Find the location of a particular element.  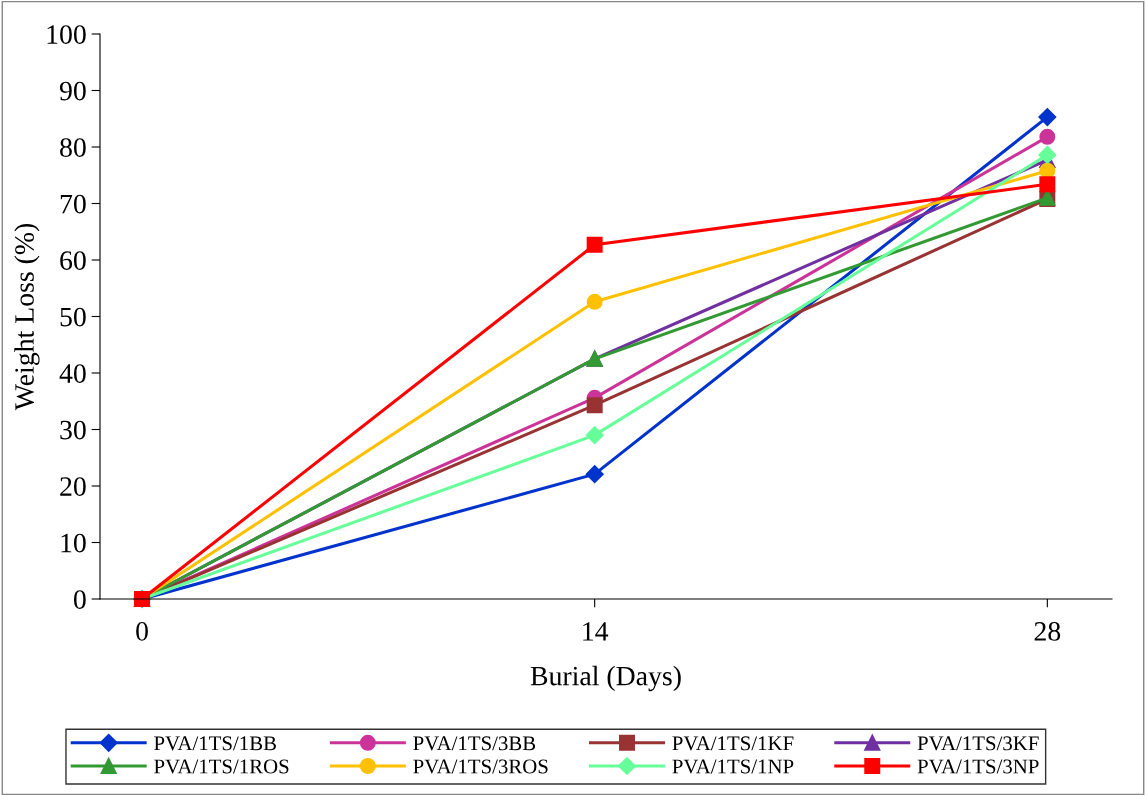

x-tick-label: 14 is located at coordinates (596, 631).